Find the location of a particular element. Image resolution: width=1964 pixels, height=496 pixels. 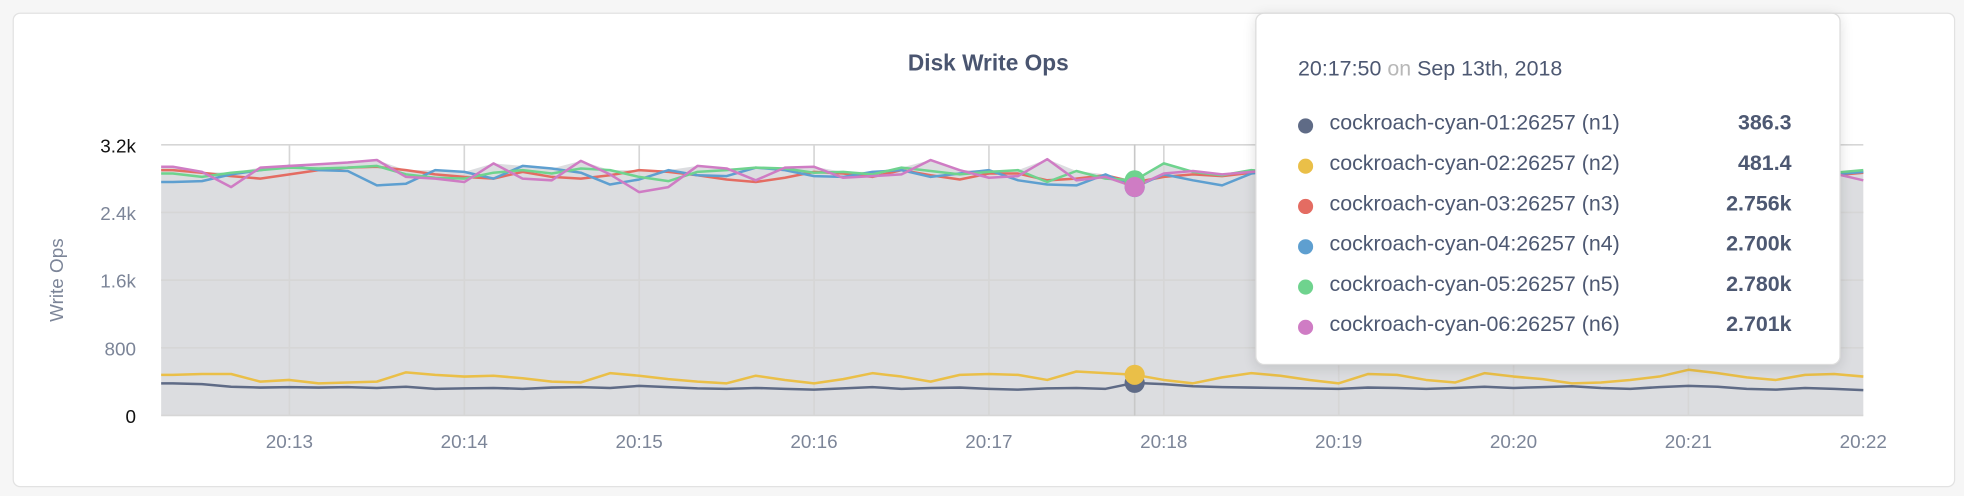

y-tick-label: 1.6k is located at coordinates (118, 282).